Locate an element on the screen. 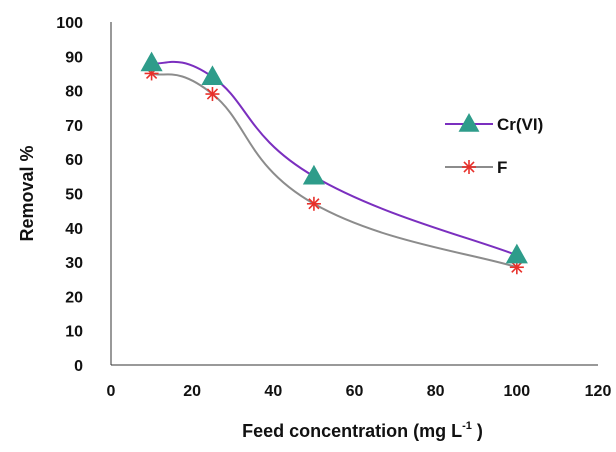 The image size is (616, 452). legend-item: Cr(VI) is located at coordinates (494, 123).